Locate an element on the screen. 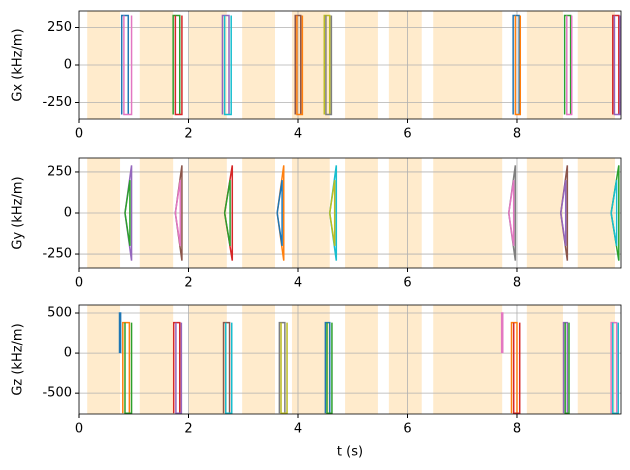  y-axis-label: Gz (kHz/m) is located at coordinates (18, 359).